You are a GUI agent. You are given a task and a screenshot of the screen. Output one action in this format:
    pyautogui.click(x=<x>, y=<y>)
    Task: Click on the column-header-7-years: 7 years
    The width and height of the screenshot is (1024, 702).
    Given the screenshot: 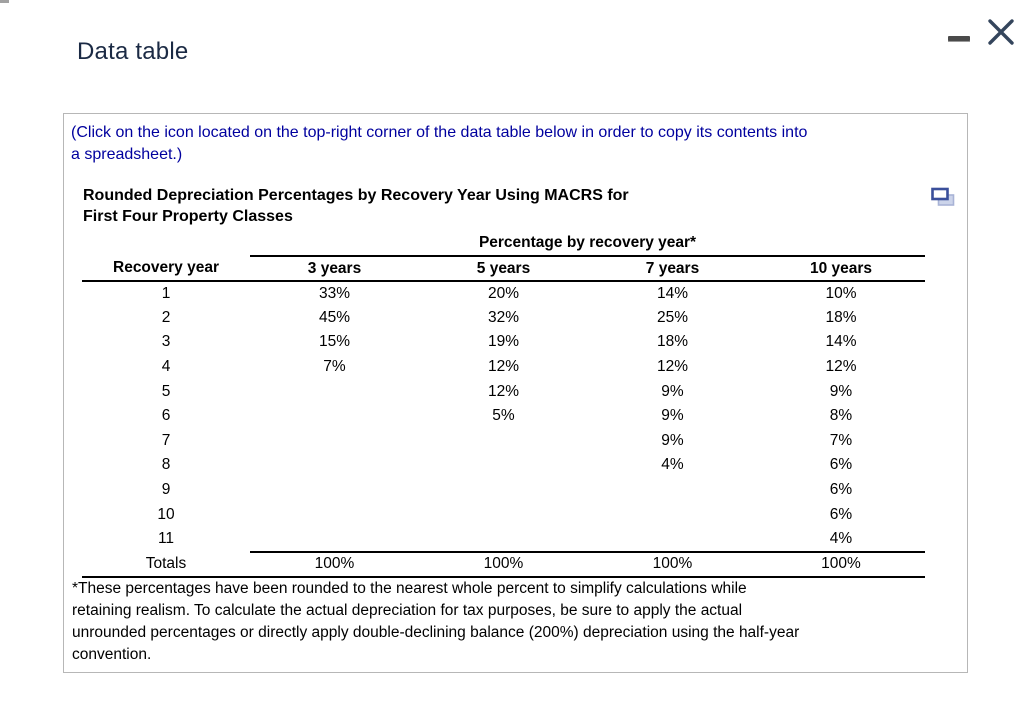 What is the action you would take?
    pyautogui.click(x=672, y=269)
    